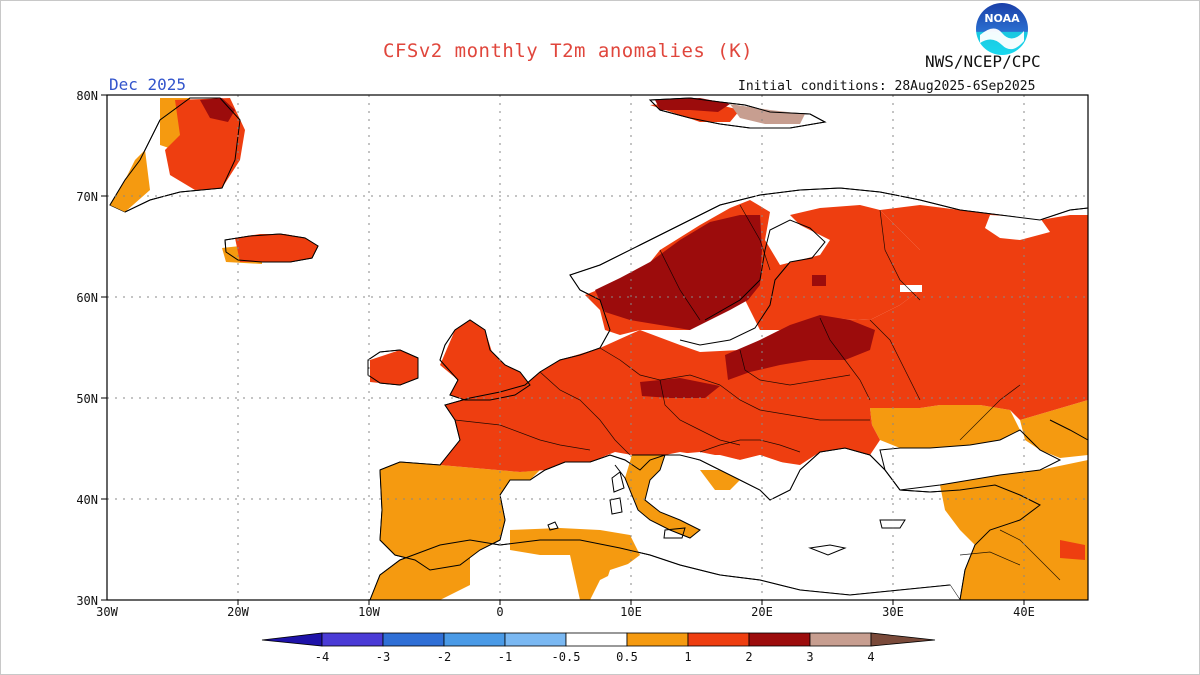 The height and width of the screenshot is (675, 1200). What do you see at coordinates (568, 51) in the screenshot?
I see `chart-title: CFSv2 monthly T2m anomalies (K)` at bounding box center [568, 51].